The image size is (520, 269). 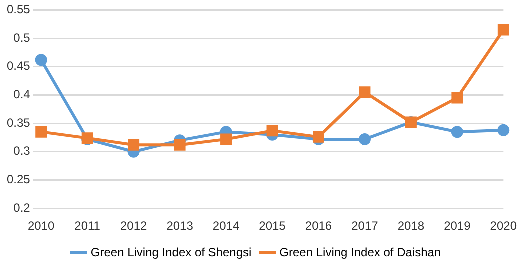 What do you see at coordinates (458, 226) in the screenshot?
I see `x-tick-label: 2019` at bounding box center [458, 226].